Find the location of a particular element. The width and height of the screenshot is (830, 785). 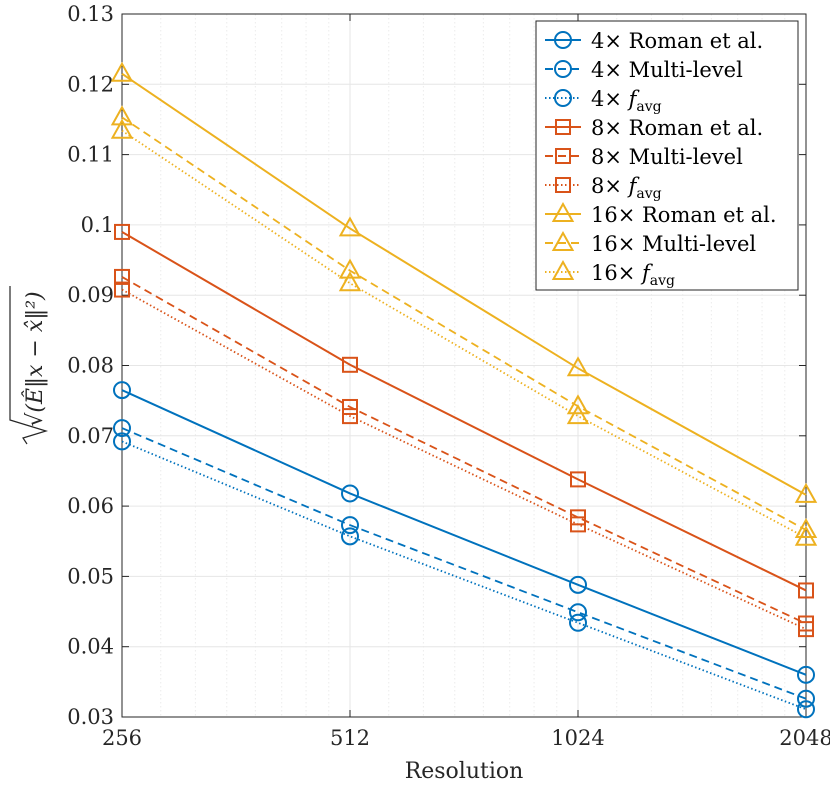

legend-entry: 16× Multi-level is located at coordinates (650, 243).